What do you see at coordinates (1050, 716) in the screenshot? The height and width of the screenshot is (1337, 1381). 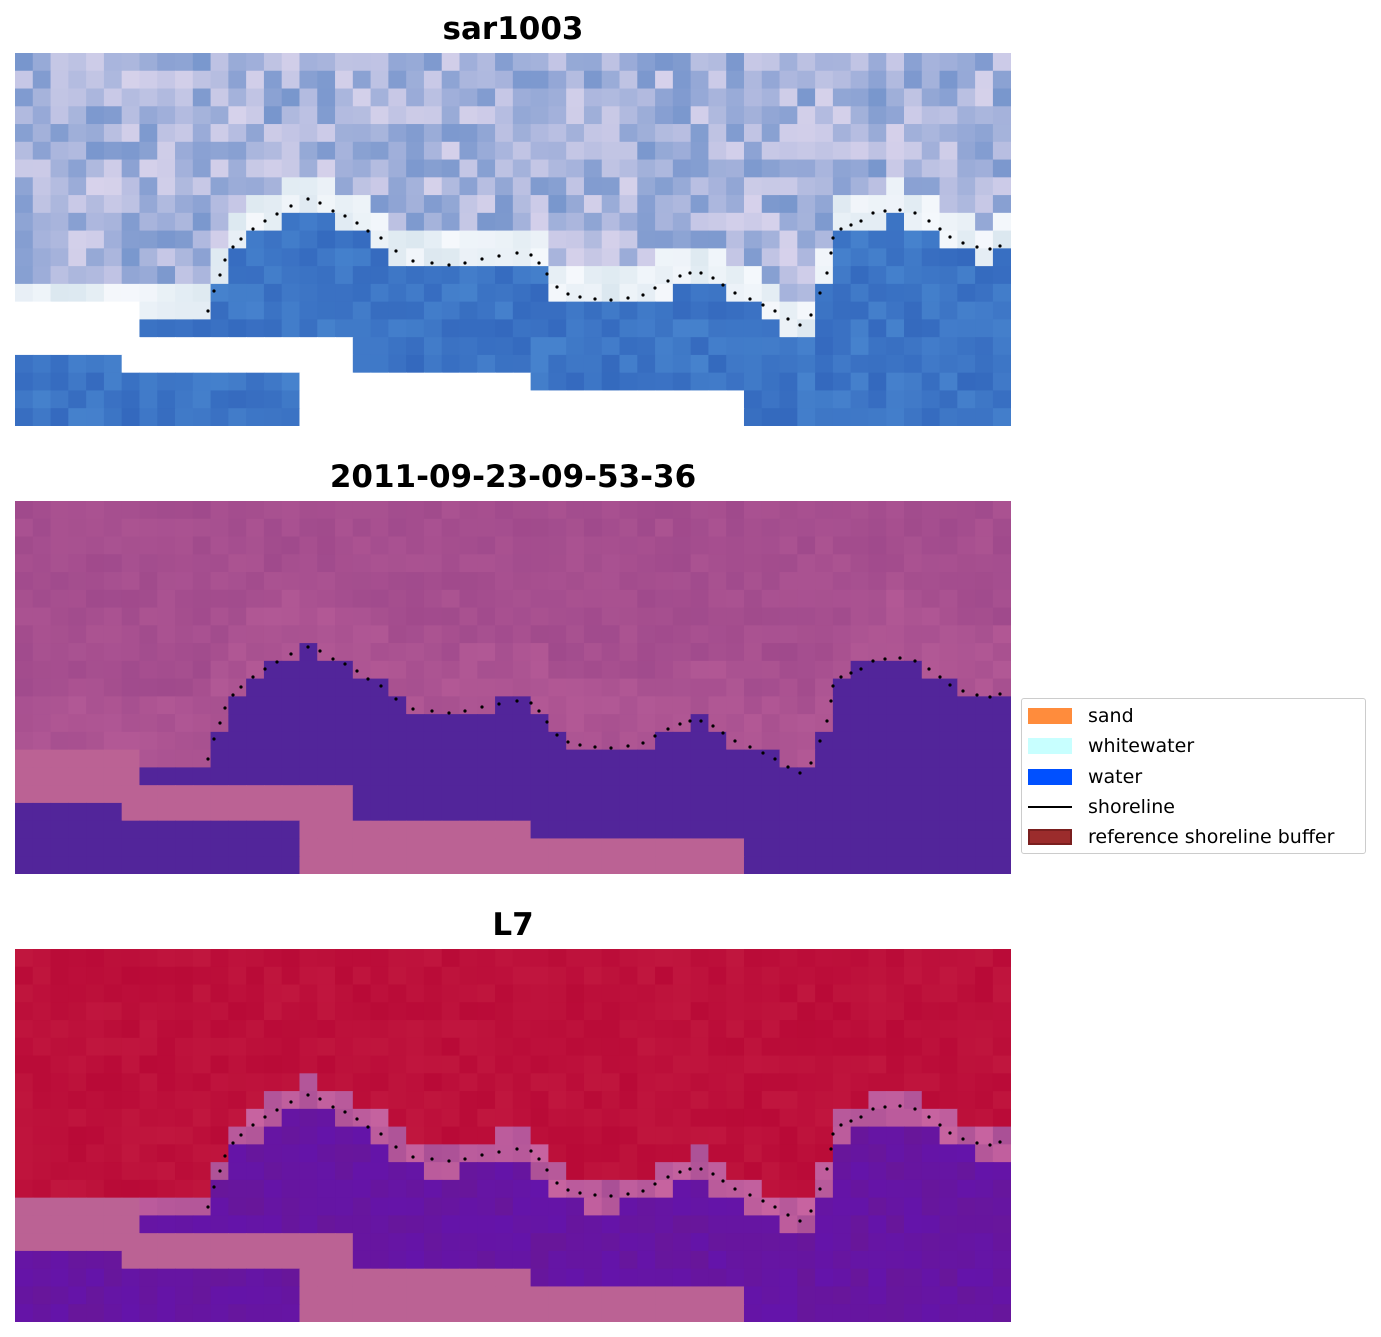 I see `sand-swatch` at bounding box center [1050, 716].